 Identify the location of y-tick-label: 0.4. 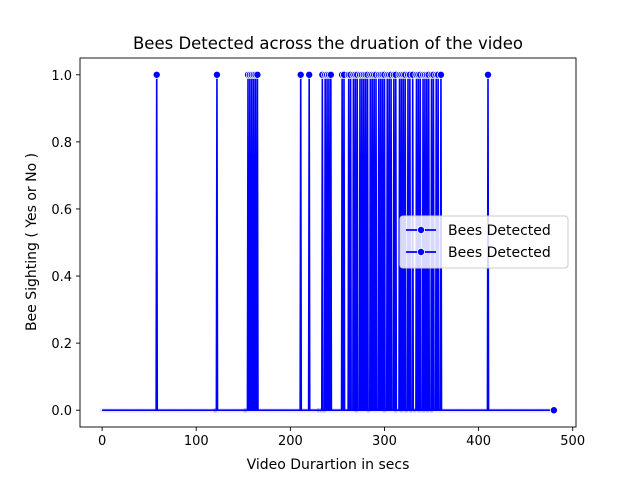
(61, 277).